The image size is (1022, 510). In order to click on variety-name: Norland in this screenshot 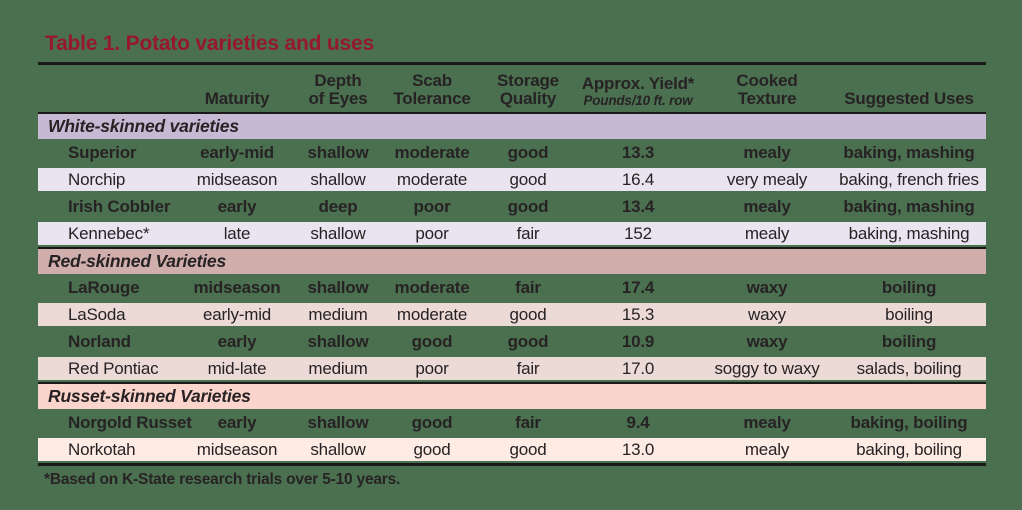, I will do `click(99, 341)`.